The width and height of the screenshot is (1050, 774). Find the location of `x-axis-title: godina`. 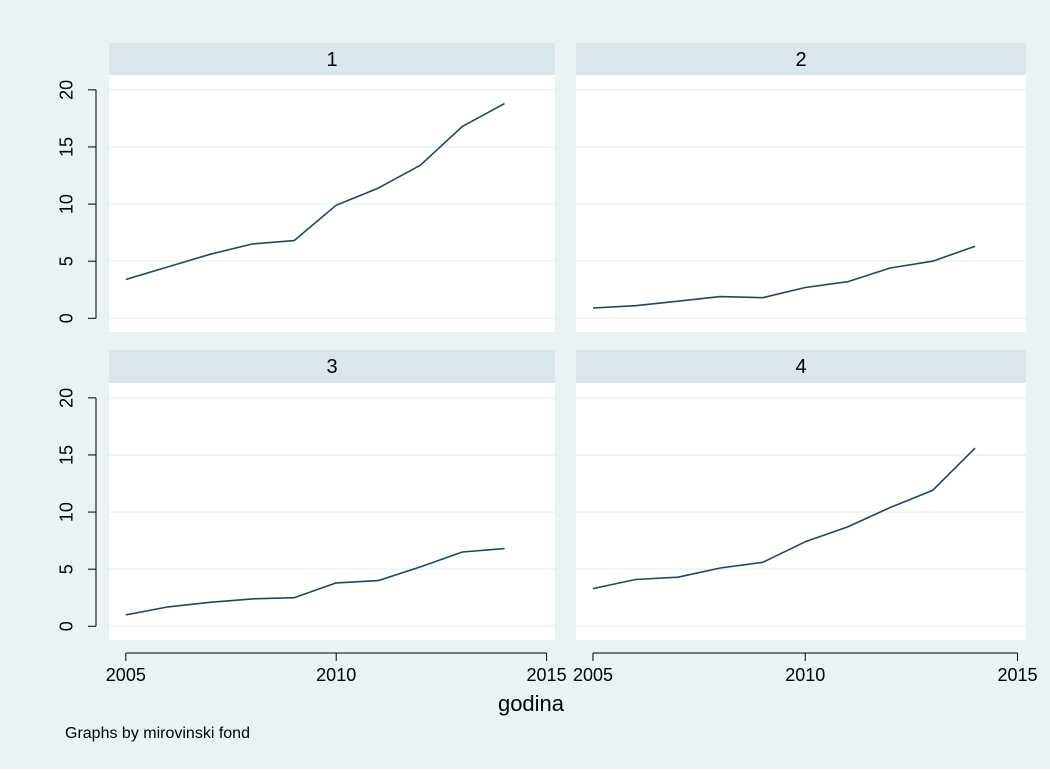

x-axis-title: godina is located at coordinates (531, 703).